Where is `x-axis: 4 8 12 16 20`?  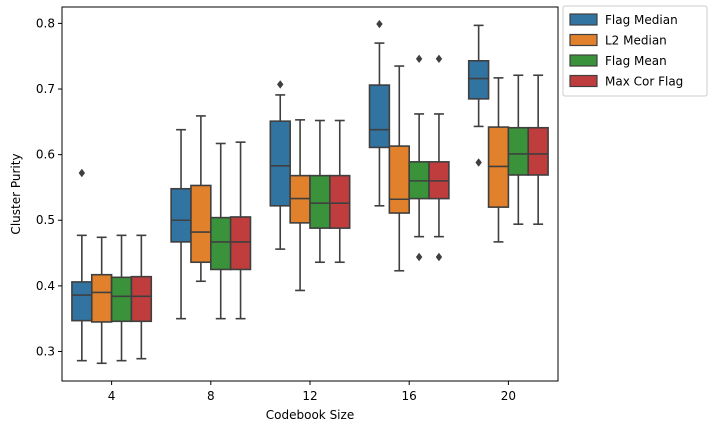
x-axis: 4 8 12 16 20 is located at coordinates (312, 392).